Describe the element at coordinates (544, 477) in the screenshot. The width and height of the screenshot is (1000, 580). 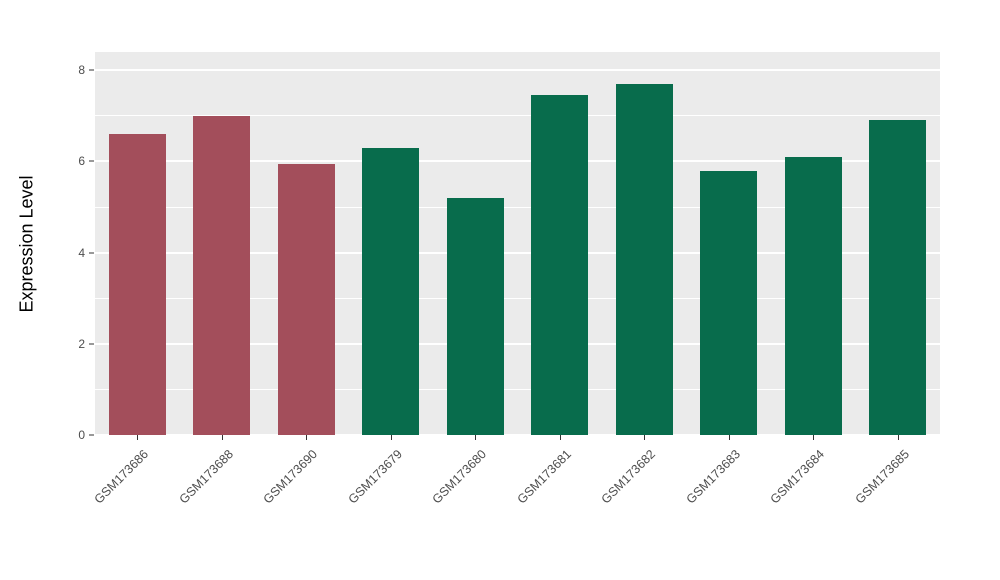
I see `x-tick-label-GSM173681: GSM173681` at that location.